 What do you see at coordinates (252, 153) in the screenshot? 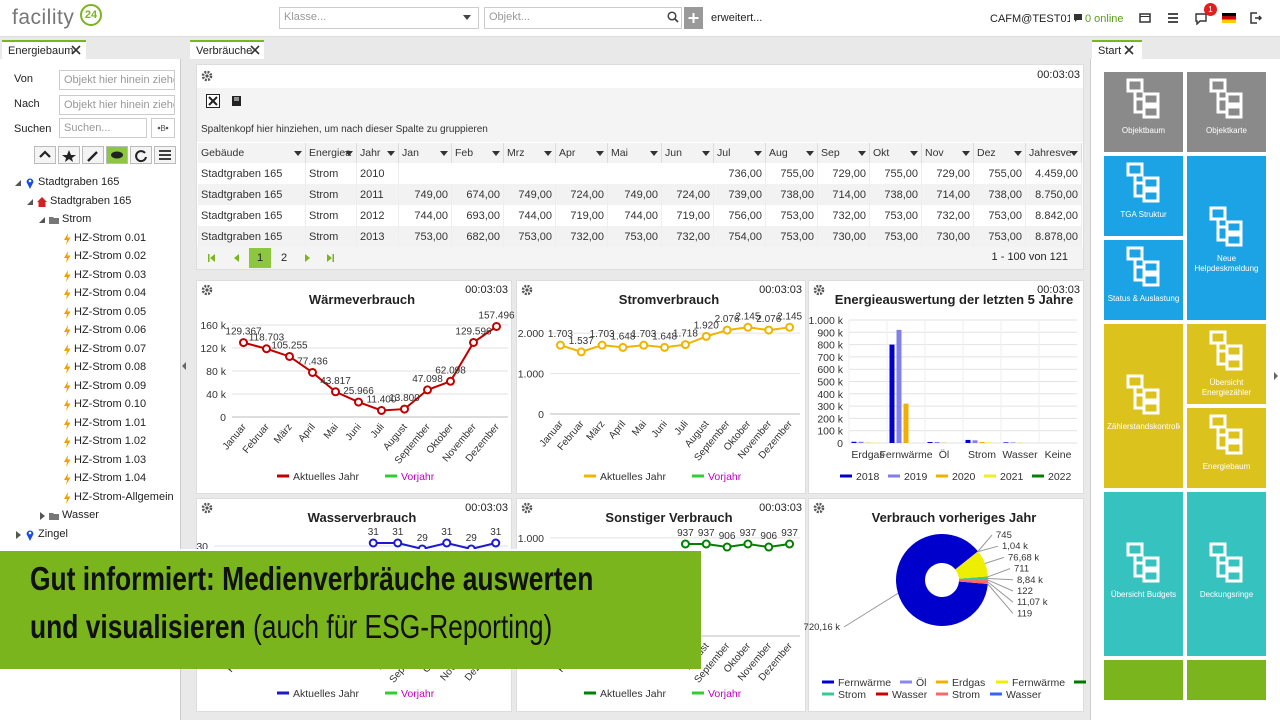
I see `column-header: Gebäude` at bounding box center [252, 153].